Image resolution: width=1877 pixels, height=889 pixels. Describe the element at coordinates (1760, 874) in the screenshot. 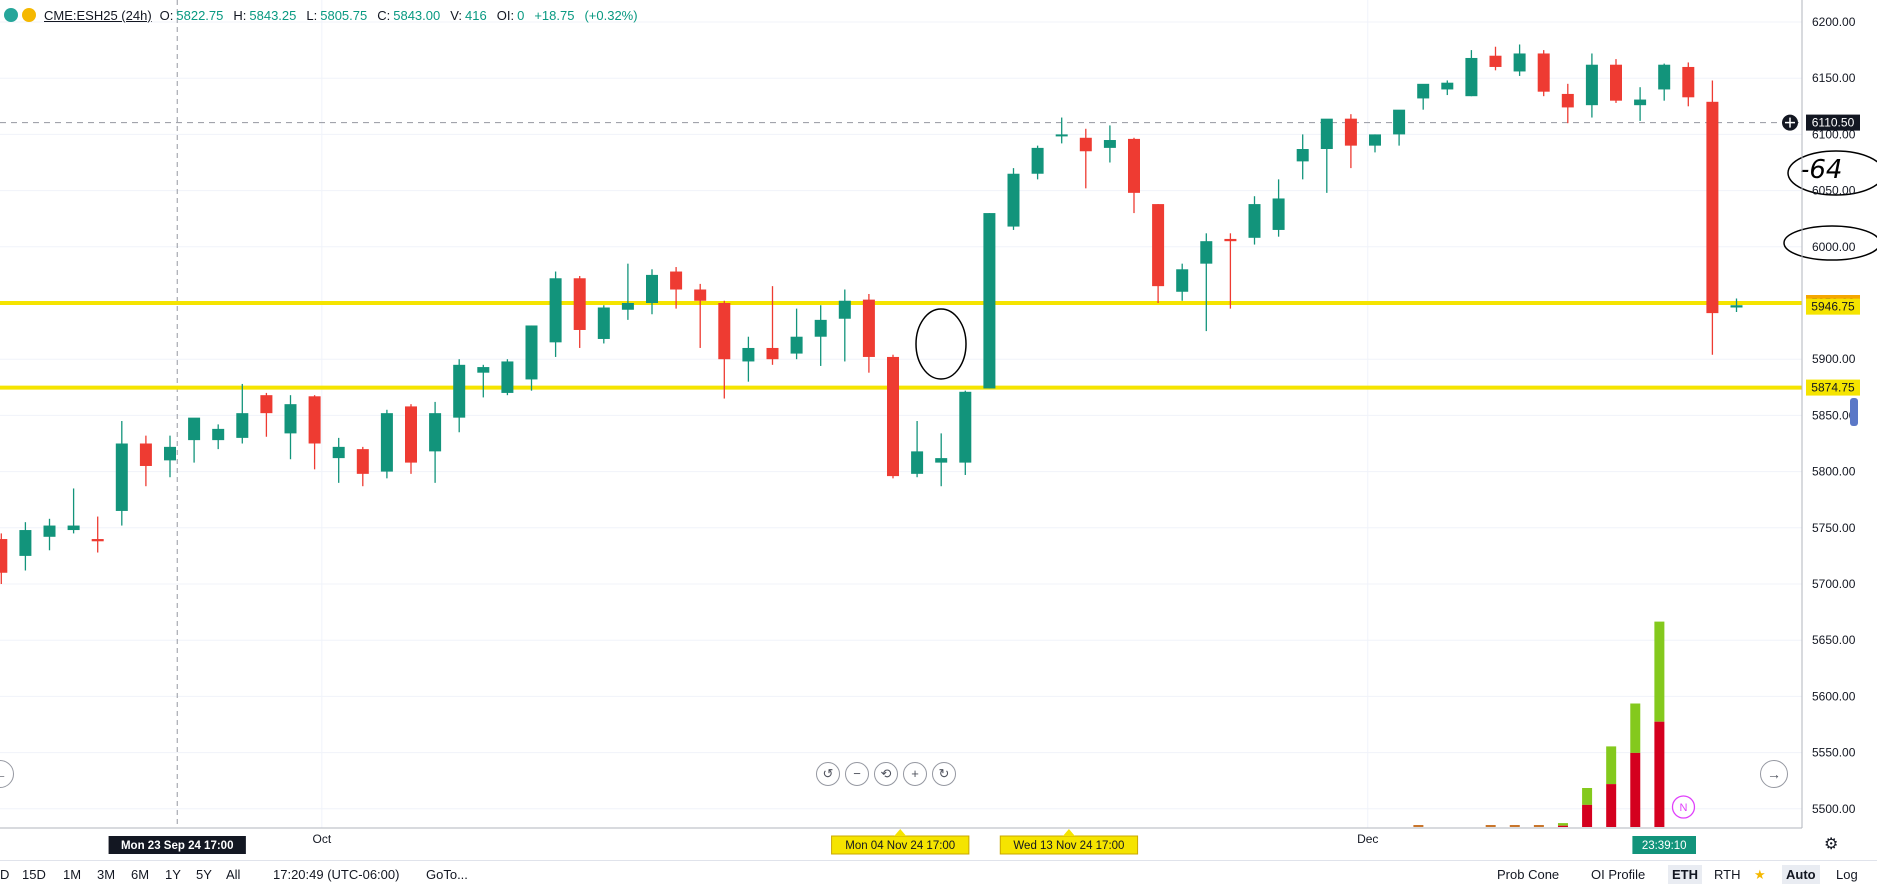

I see `star-icon: ★` at that location.